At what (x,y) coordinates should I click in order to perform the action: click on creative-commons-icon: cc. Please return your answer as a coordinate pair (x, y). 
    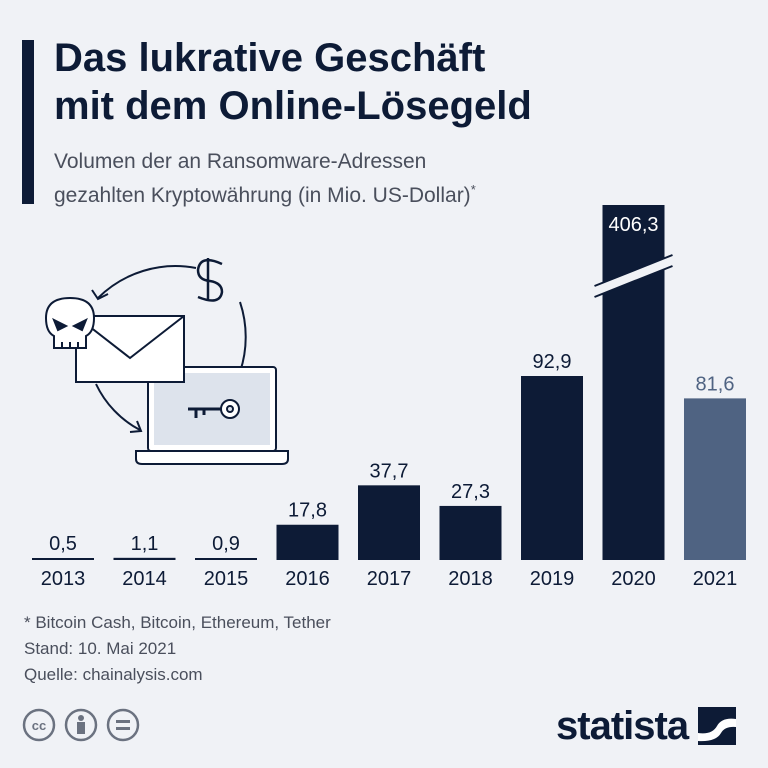
    Looking at the image, I should click on (39, 725).